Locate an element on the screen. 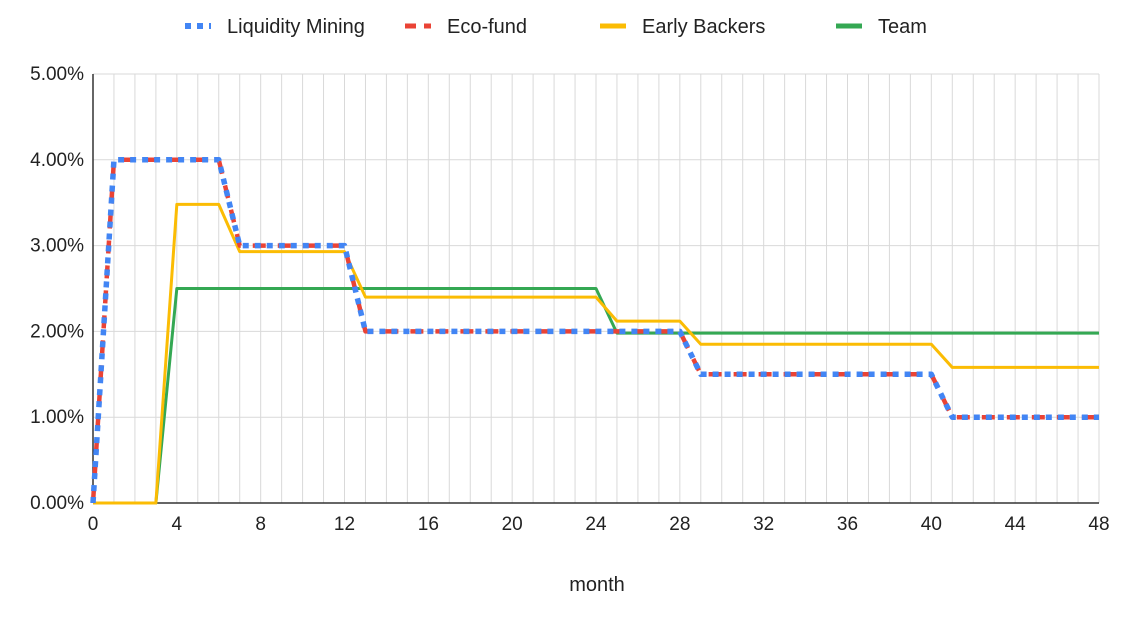 This screenshot has height=618, width=1132. y-tick-label: 4.00% is located at coordinates (57, 160).